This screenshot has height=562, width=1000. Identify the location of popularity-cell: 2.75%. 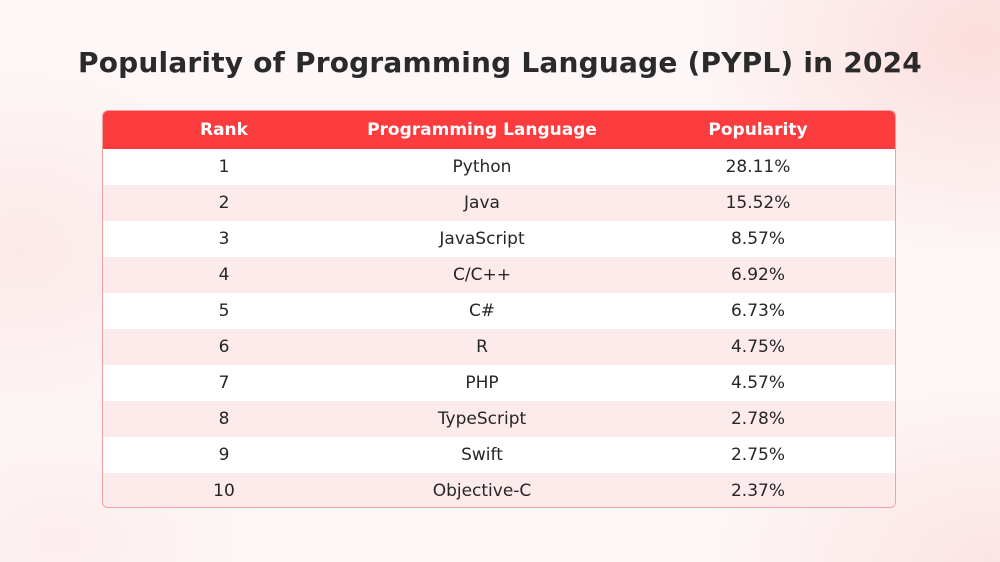
(757, 455).